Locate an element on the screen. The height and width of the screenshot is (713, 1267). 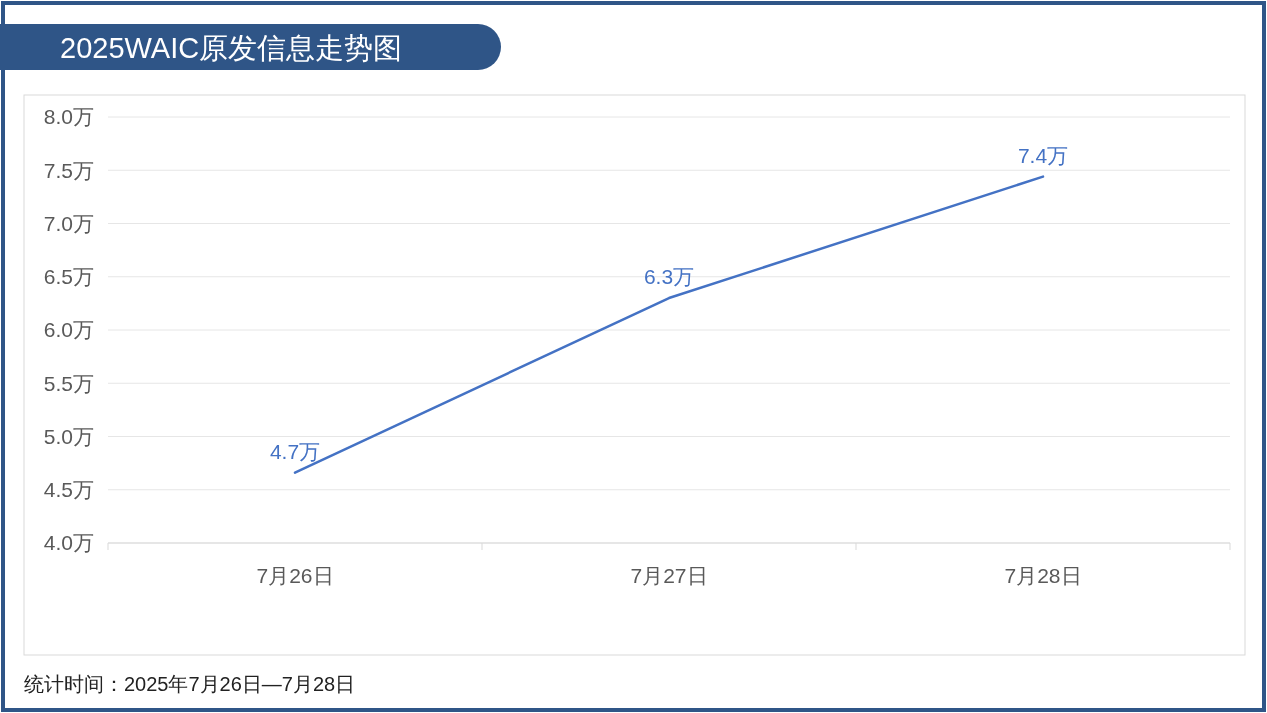
data-label: 6.3万 is located at coordinates (669, 277).